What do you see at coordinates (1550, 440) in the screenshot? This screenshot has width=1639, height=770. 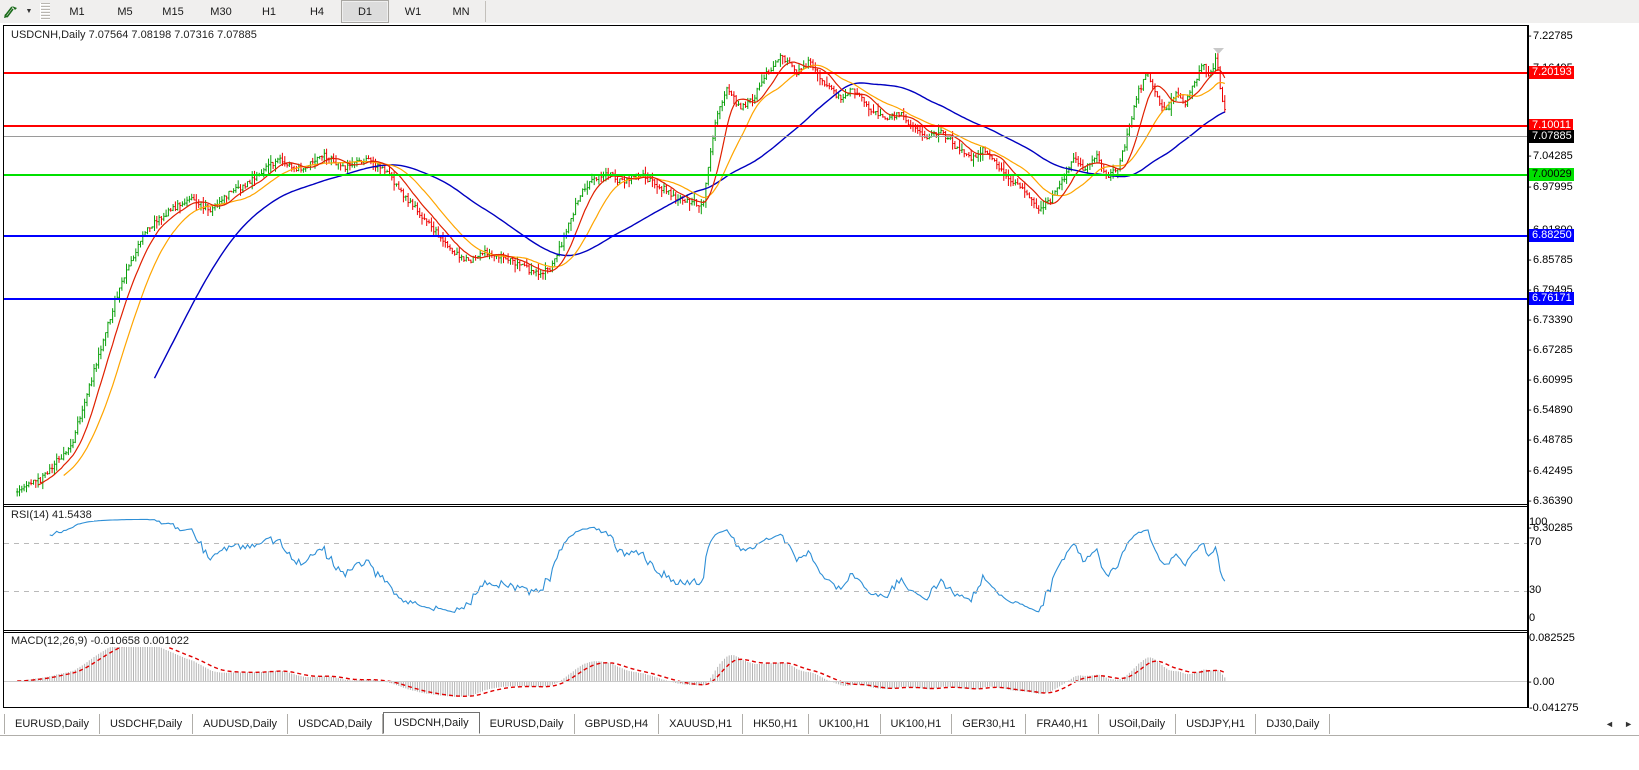 I see `price-tick: -6.48785` at bounding box center [1550, 440].